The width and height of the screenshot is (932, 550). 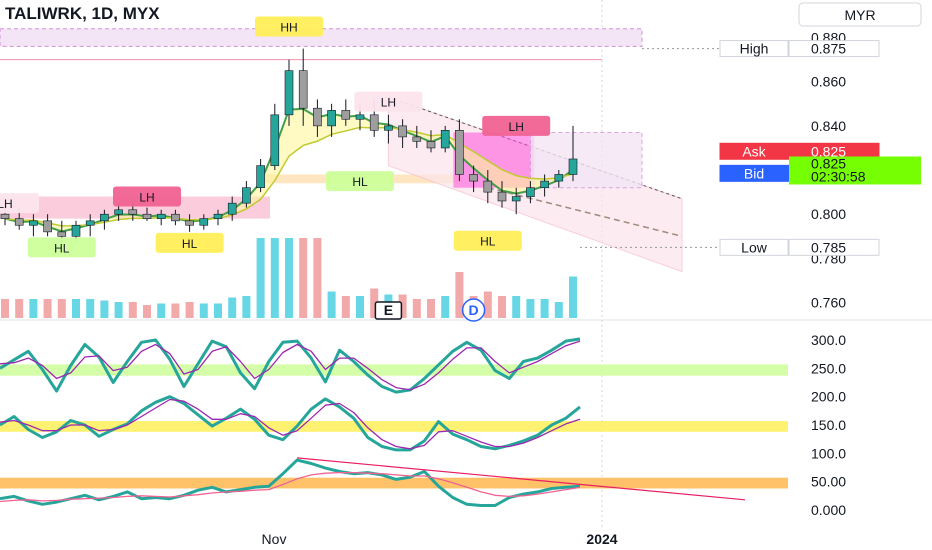 I want to click on ma-slow-line, so click(x=289, y=176).